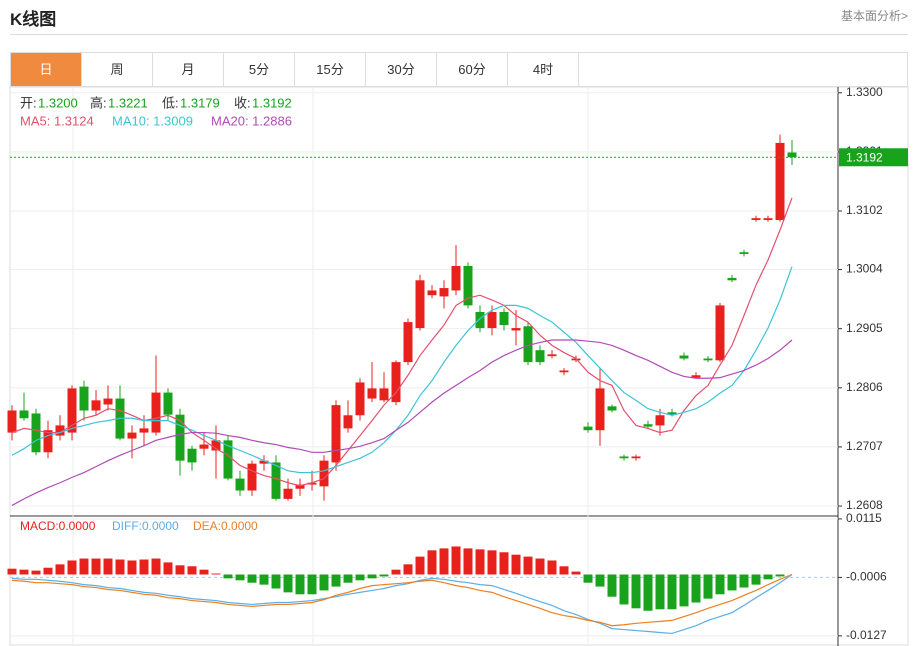 Image resolution: width=914 pixels, height=646 pixels. Describe the element at coordinates (864, 387) in the screenshot. I see `y-tick-label: 1.2806` at that location.